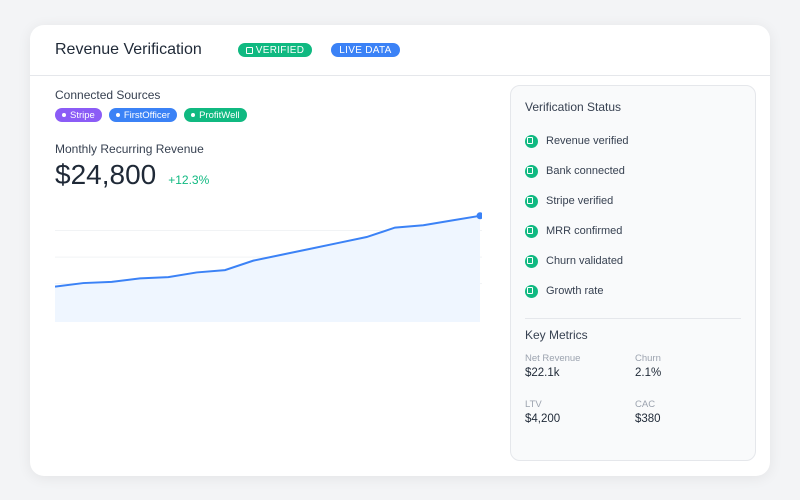 The width and height of the screenshot is (800, 500). Describe the element at coordinates (685, 366) in the screenshot. I see `metric-churn: Churn 2.1%` at that location.